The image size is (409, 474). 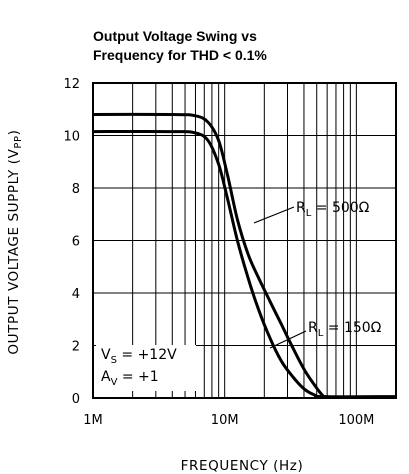 What do you see at coordinates (274, 215) in the screenshot?
I see `rl-500-leader-line` at bounding box center [274, 215].